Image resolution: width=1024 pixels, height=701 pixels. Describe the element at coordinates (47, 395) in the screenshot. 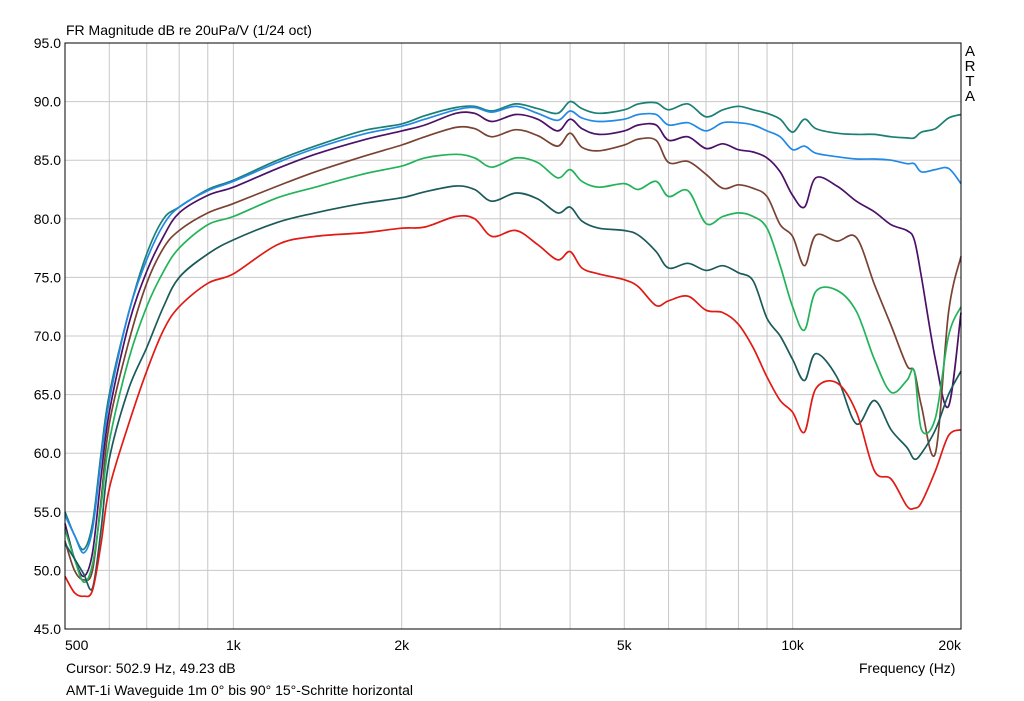

I see `y-tick-label: 65.0` at that location.